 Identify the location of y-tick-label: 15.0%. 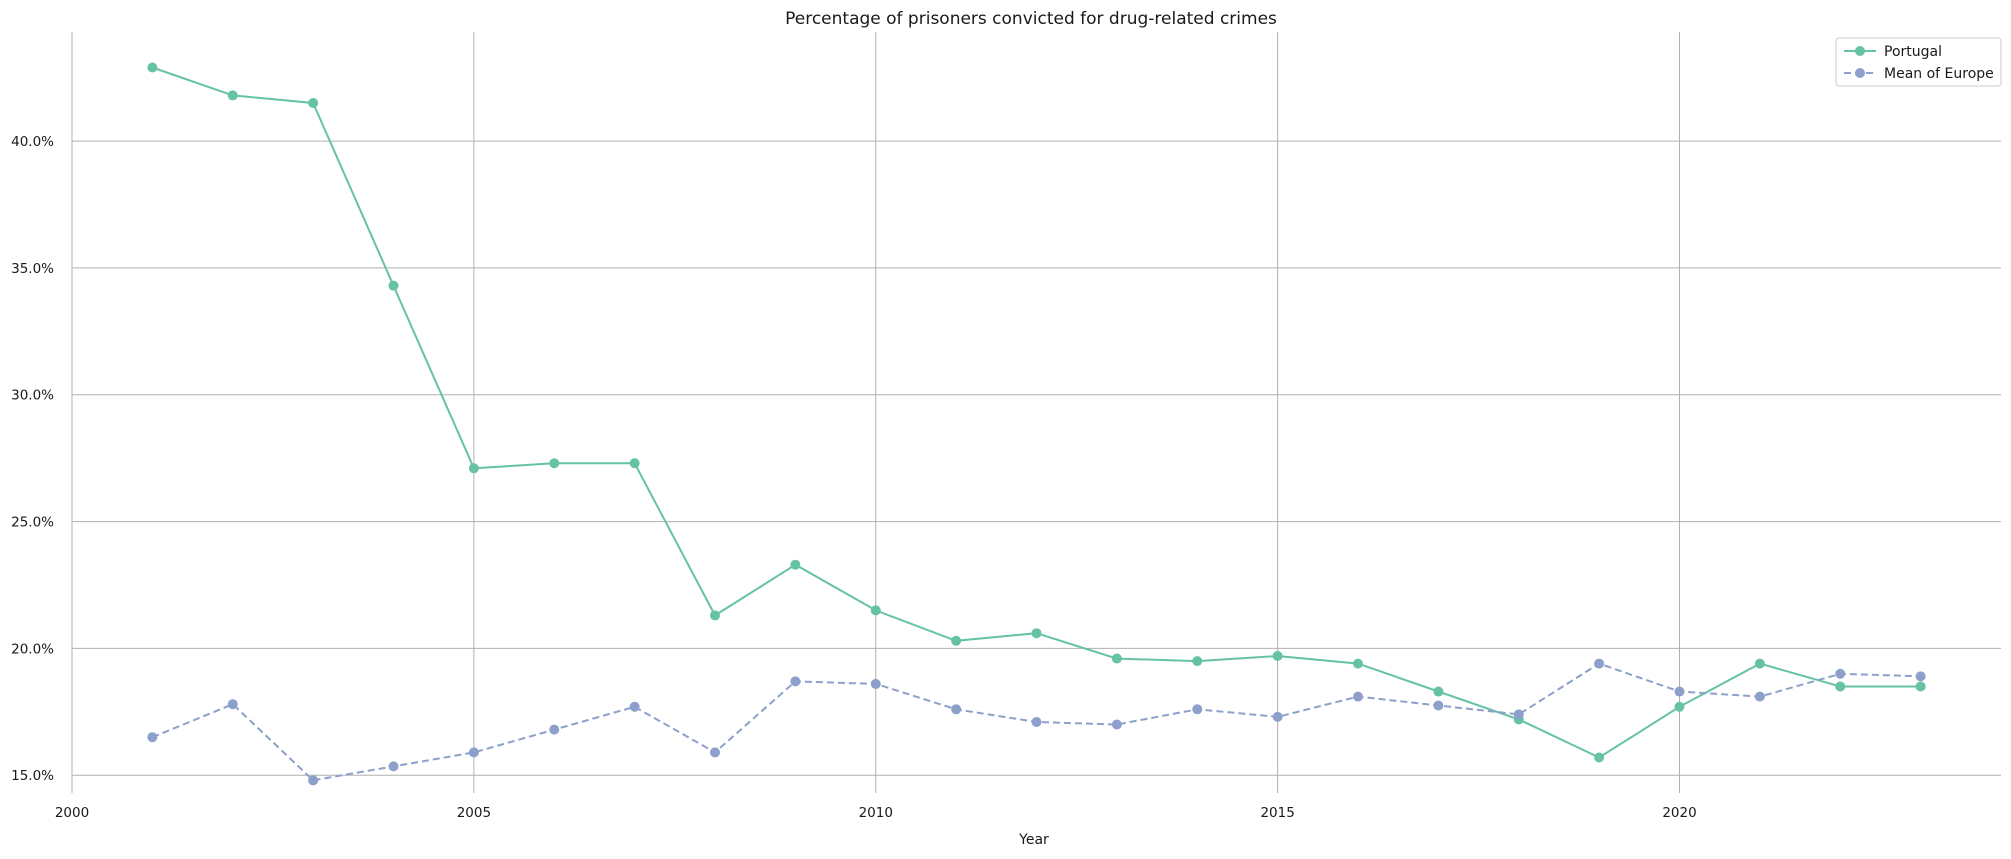
(32, 776).